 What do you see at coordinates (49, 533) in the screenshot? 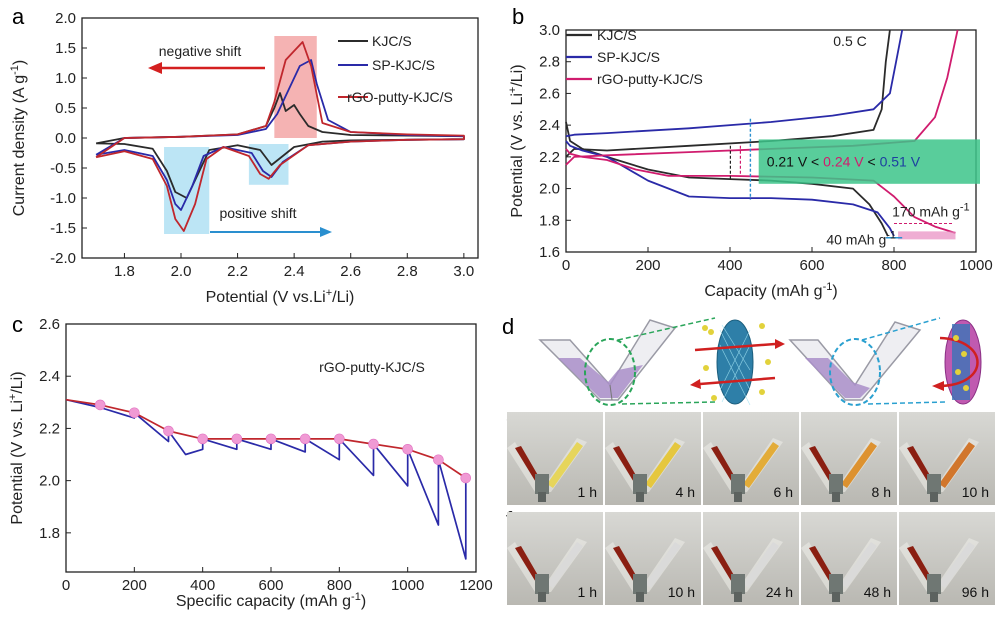
I see `panel-c-y-tick-label: 1.8` at bounding box center [49, 533].